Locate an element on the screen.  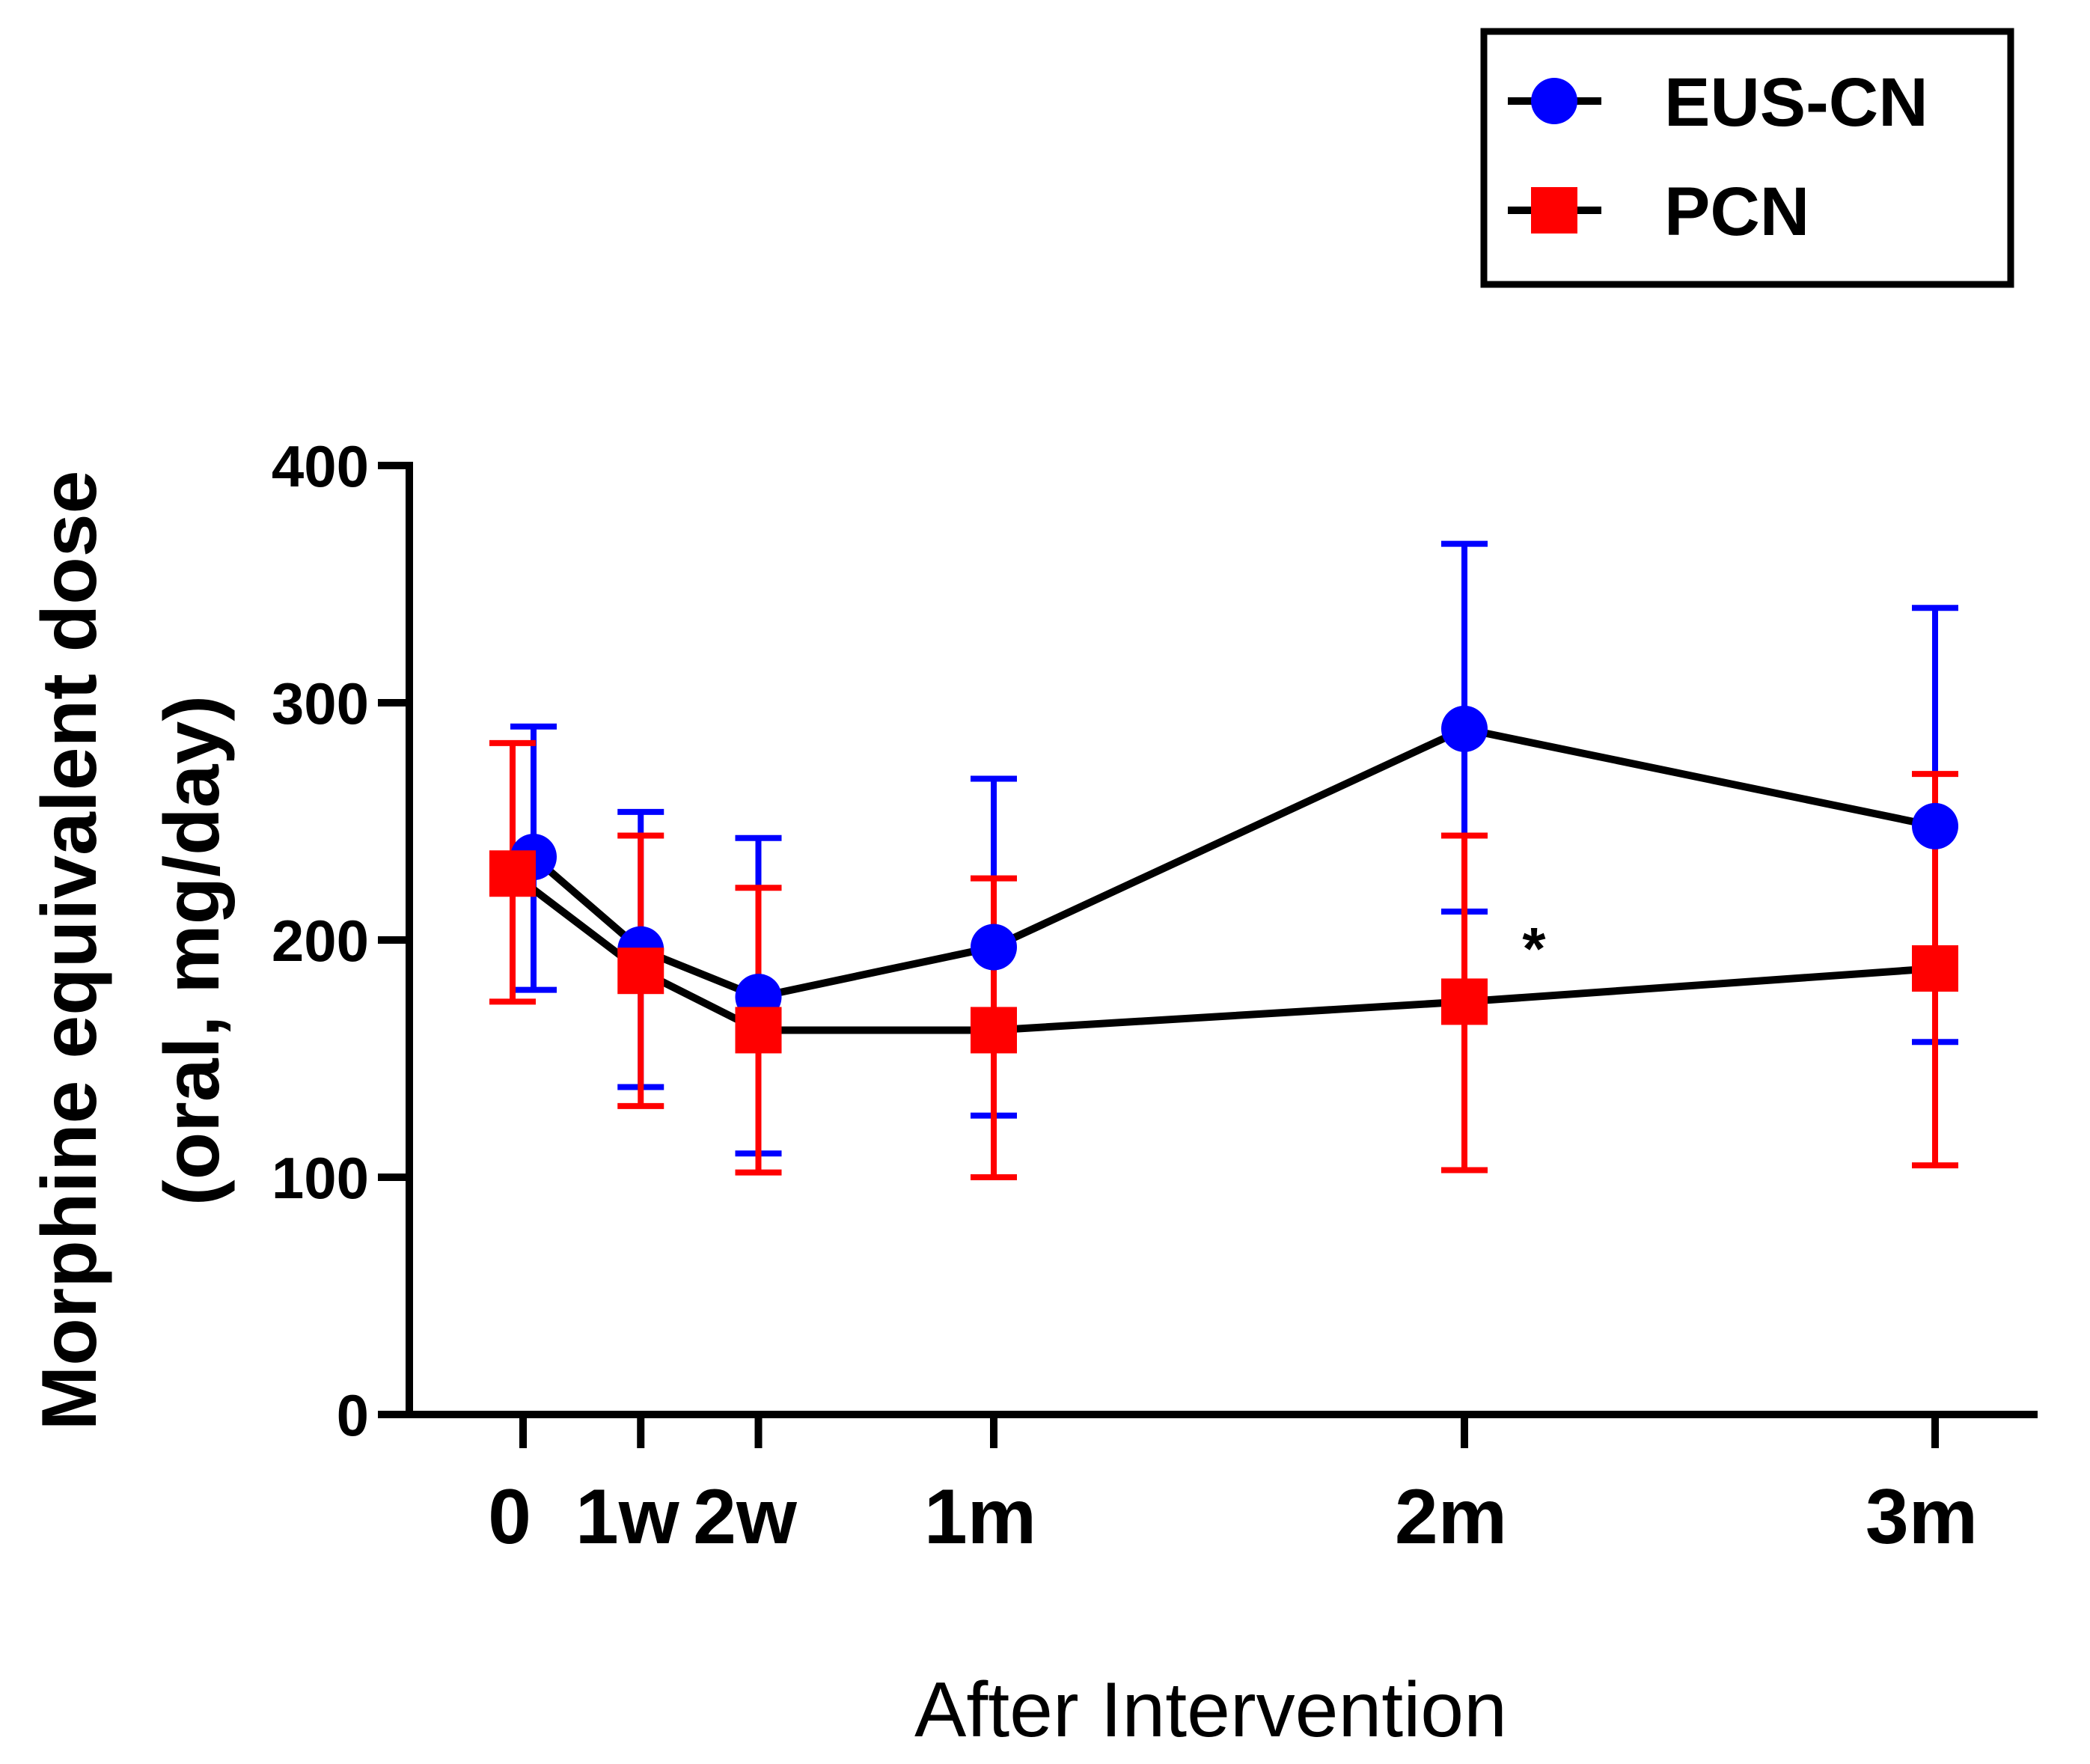
legend-label-pcn: PCN is located at coordinates (1737, 212).